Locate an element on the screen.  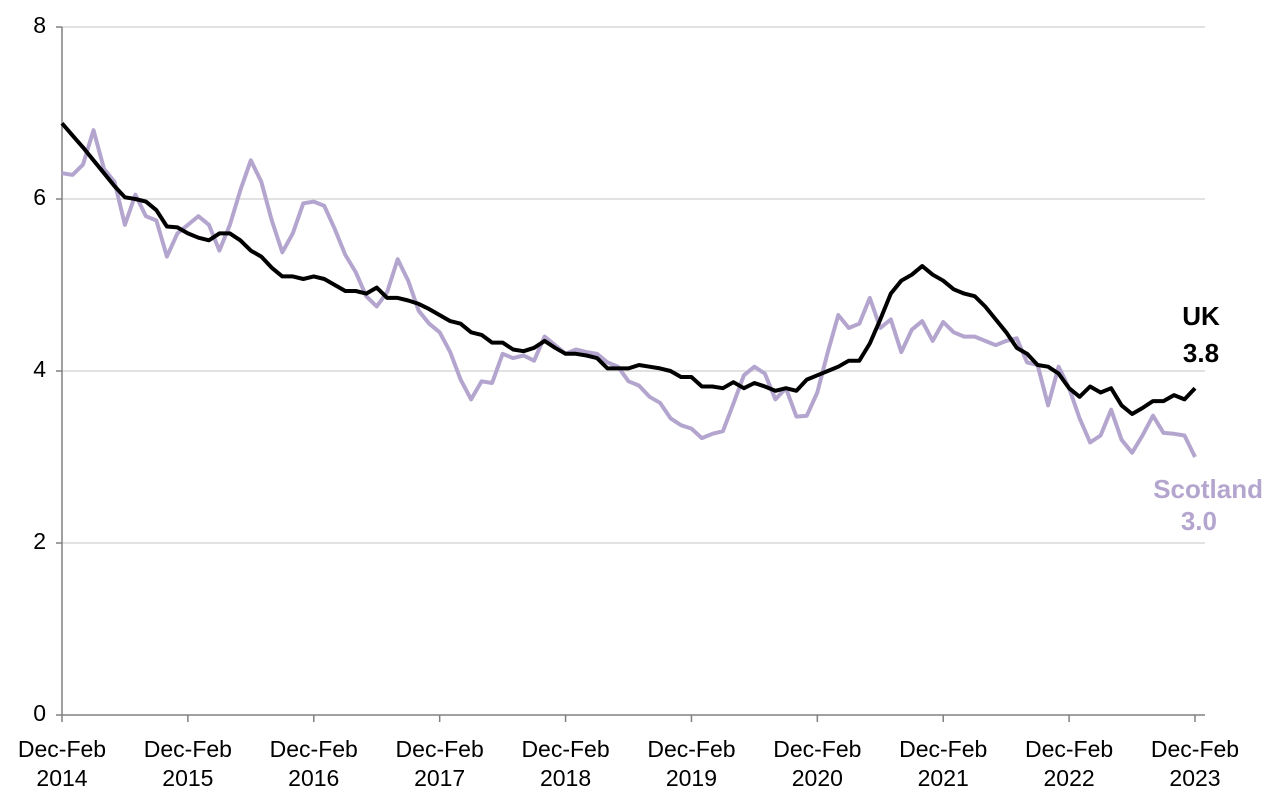
x-tick-label: Dec-Feb 2023 is located at coordinates (1195, 763).